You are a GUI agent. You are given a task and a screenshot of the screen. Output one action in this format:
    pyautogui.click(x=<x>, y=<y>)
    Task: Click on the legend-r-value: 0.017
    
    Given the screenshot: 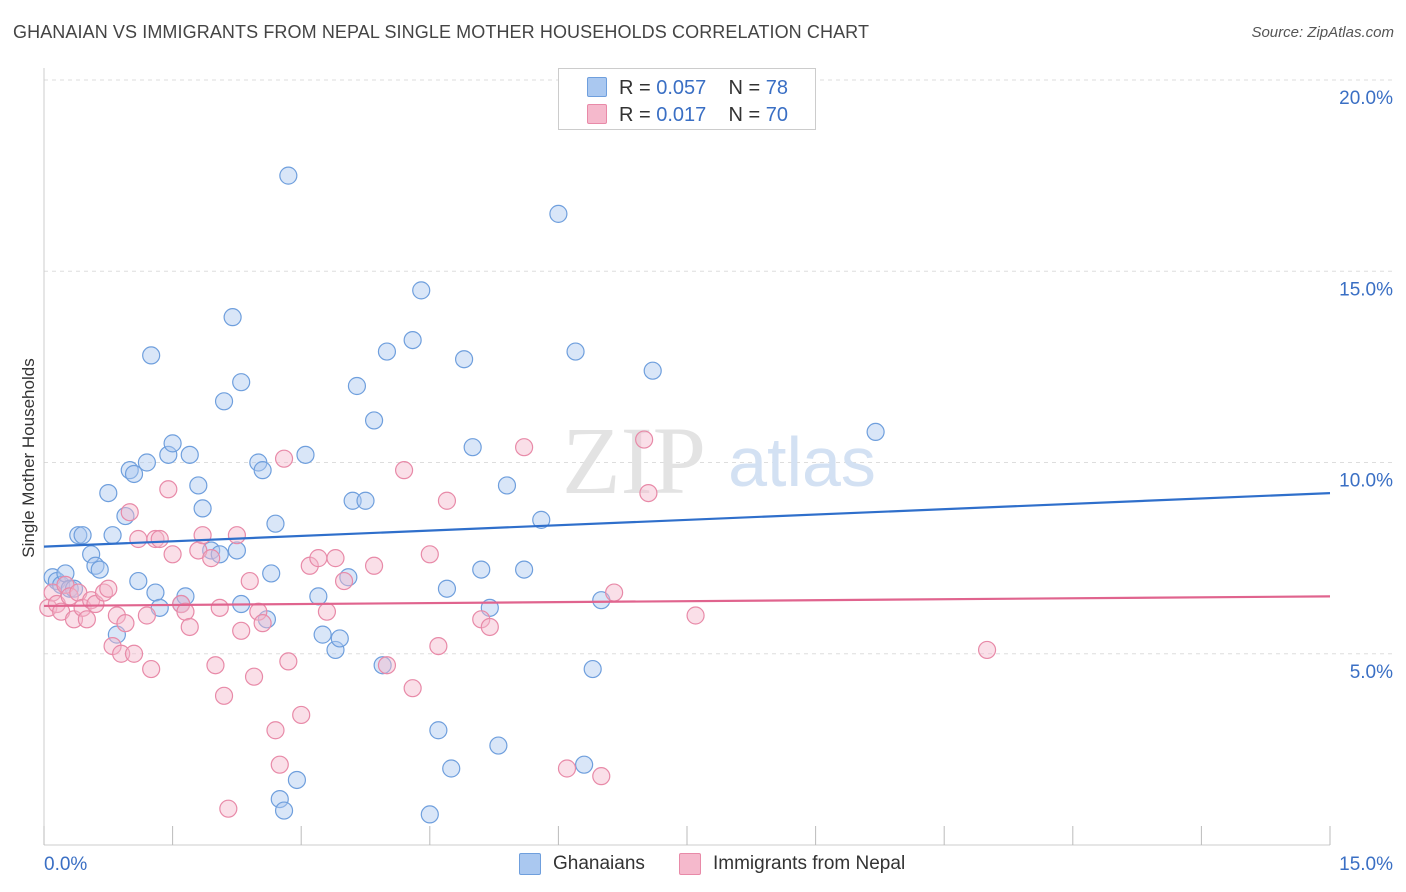 What is the action you would take?
    pyautogui.click(x=681, y=115)
    